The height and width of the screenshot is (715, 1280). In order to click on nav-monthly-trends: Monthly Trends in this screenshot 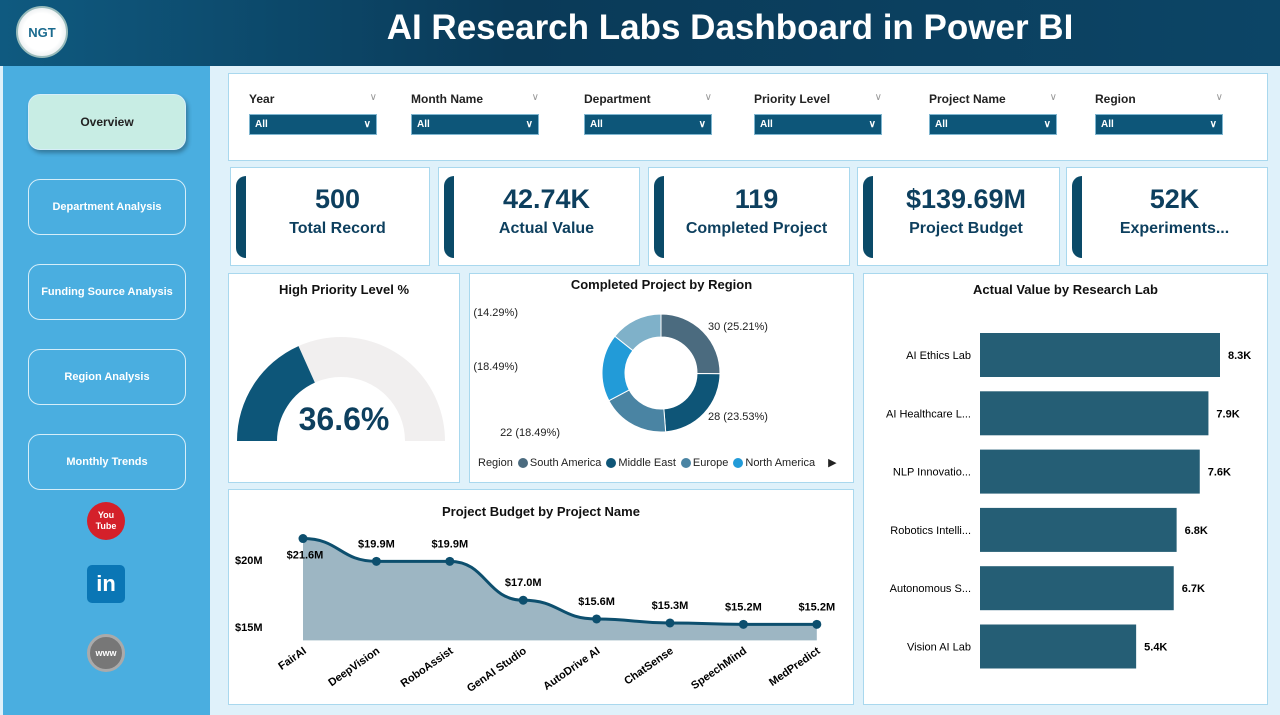, I will do `click(107, 462)`.